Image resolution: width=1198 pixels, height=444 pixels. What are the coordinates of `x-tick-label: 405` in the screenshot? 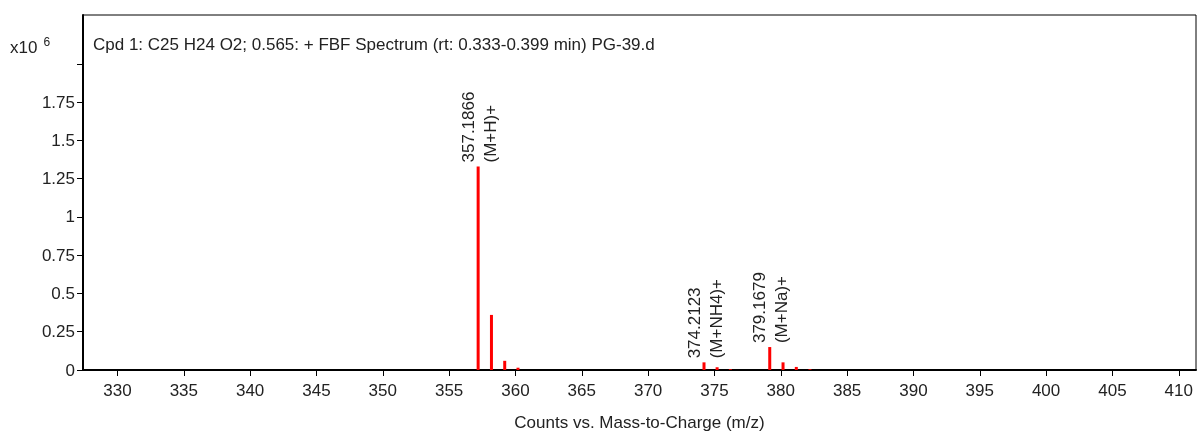 It's located at (1112, 390).